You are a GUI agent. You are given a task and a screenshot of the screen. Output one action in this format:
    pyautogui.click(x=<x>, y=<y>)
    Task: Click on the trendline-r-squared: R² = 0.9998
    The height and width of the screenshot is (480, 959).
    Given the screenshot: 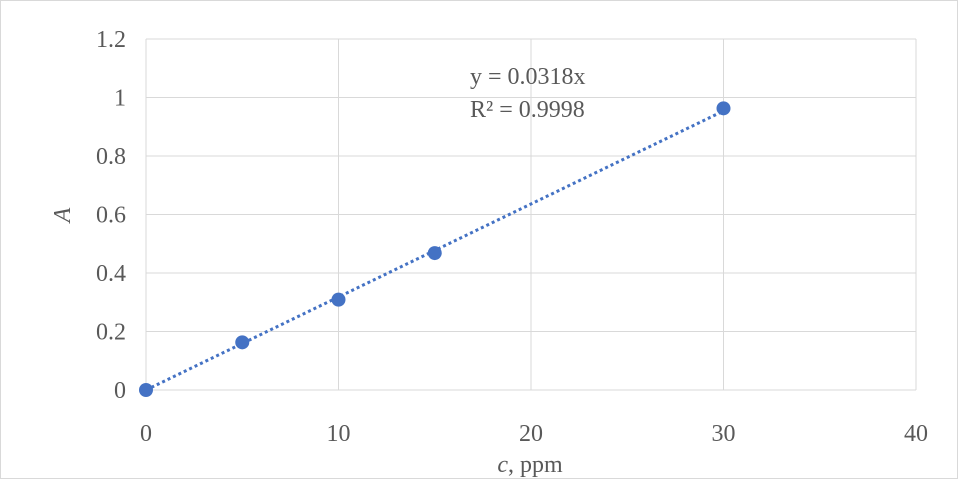 What is the action you would take?
    pyautogui.click(x=527, y=110)
    